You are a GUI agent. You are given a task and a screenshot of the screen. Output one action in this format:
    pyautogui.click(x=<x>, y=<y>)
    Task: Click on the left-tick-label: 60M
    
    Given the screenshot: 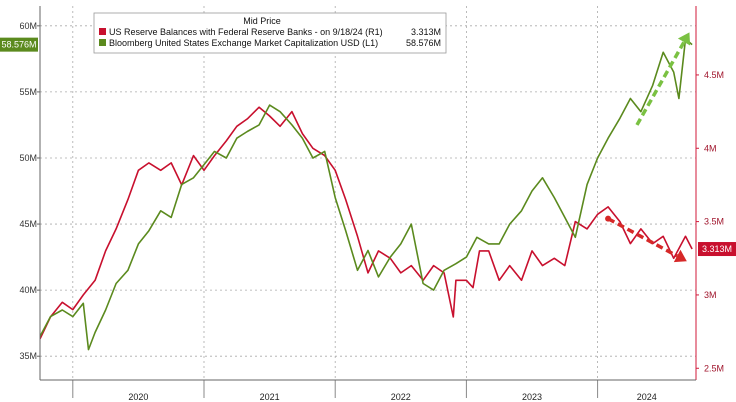 What is the action you would take?
    pyautogui.click(x=28, y=26)
    